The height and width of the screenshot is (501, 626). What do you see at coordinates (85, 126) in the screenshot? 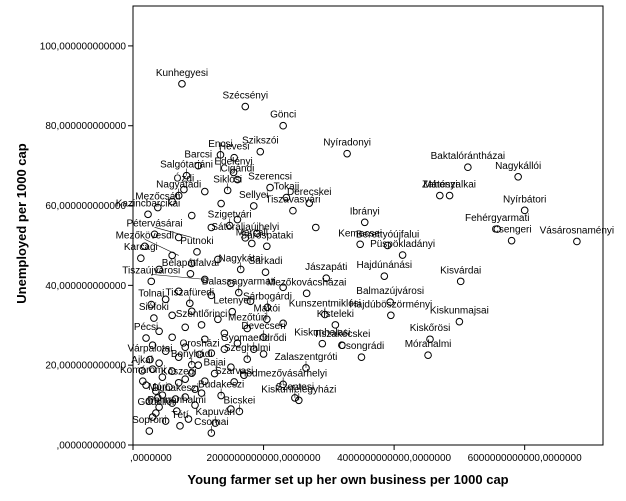
I see `y-tick-label: 80,000000000000` at bounding box center [85, 126].